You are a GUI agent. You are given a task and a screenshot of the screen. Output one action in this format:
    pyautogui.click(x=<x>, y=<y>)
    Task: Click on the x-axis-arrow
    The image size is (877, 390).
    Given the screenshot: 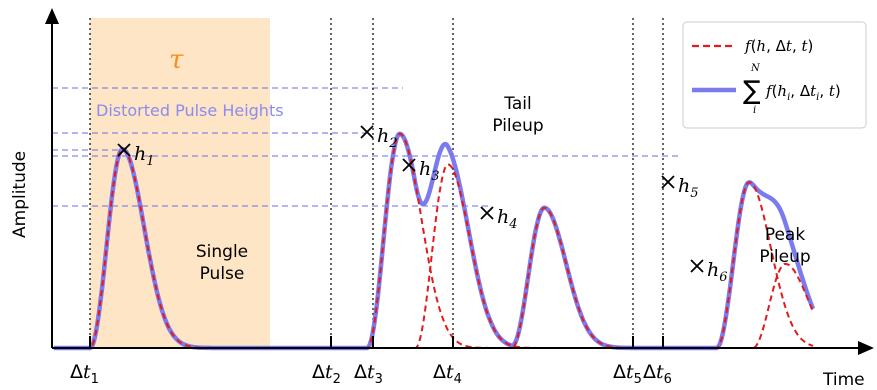 What is the action you would take?
    pyautogui.click(x=866, y=348)
    